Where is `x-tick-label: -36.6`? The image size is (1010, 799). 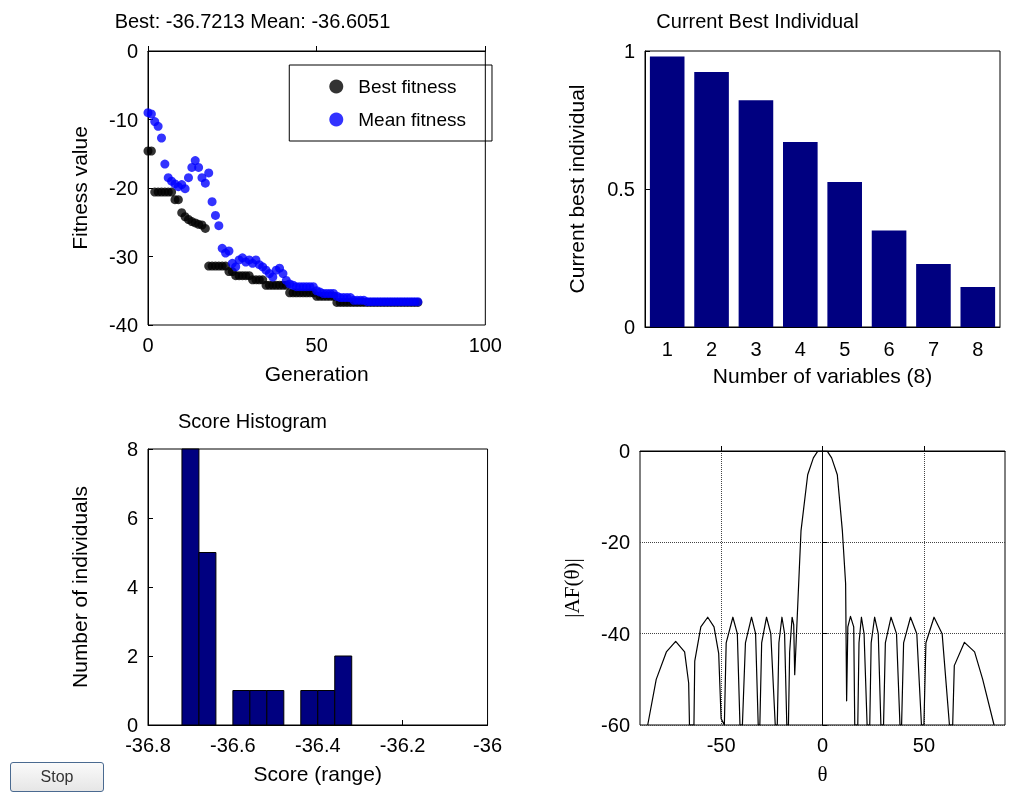 x-tick-label: -36.6 is located at coordinates (233, 745).